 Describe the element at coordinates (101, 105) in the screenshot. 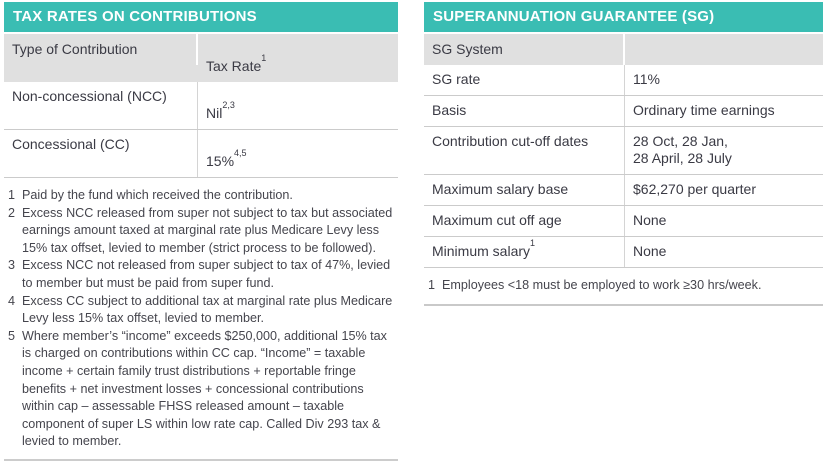

I see `contribution-type-cell: Non-concessional (NCC)` at that location.